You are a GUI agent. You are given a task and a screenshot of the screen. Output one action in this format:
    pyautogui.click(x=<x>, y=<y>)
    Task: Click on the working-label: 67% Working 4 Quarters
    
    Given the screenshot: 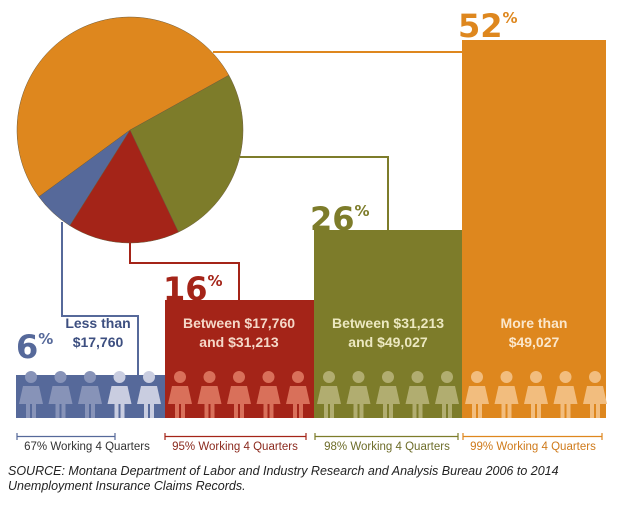 What is the action you would take?
    pyautogui.click(x=87, y=447)
    